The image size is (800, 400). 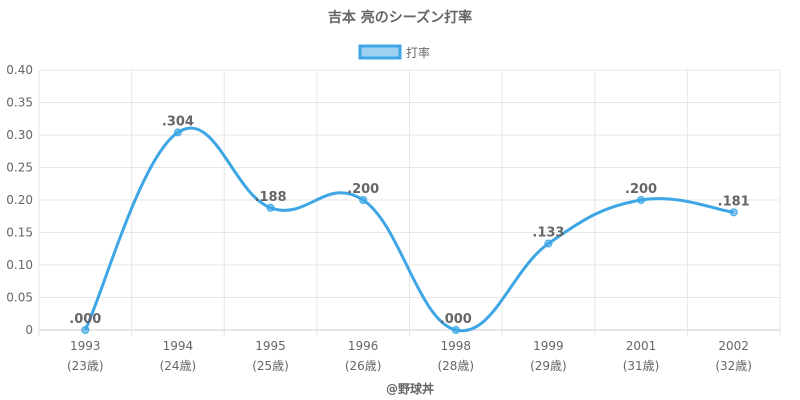 I want to click on x-tick-sublabel: (28歳), so click(x=455, y=366).